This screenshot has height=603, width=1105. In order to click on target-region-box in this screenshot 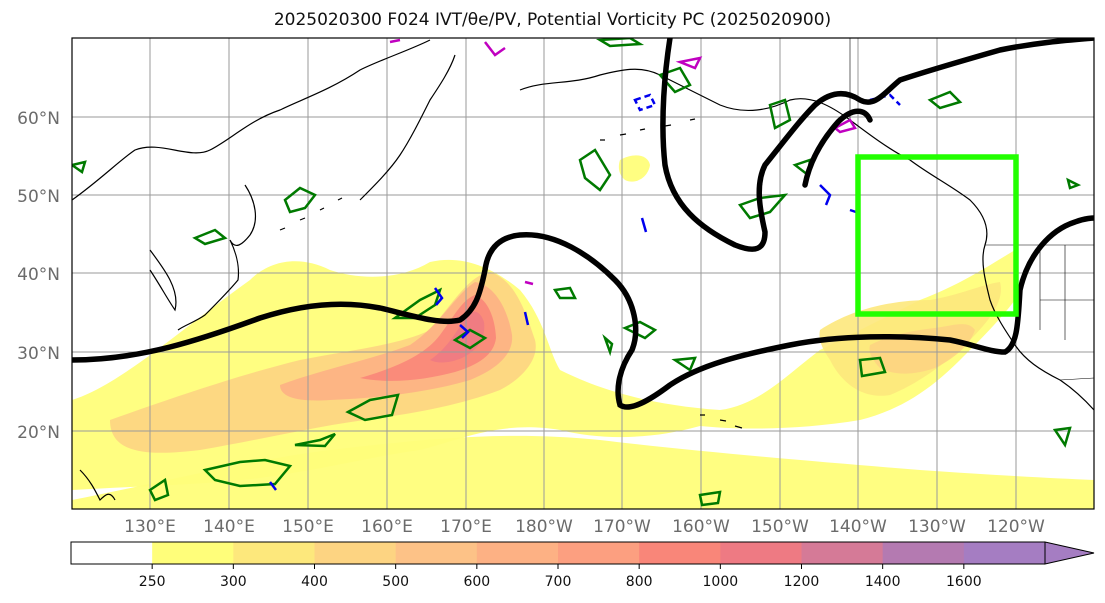, I will do `click(937, 235)`.